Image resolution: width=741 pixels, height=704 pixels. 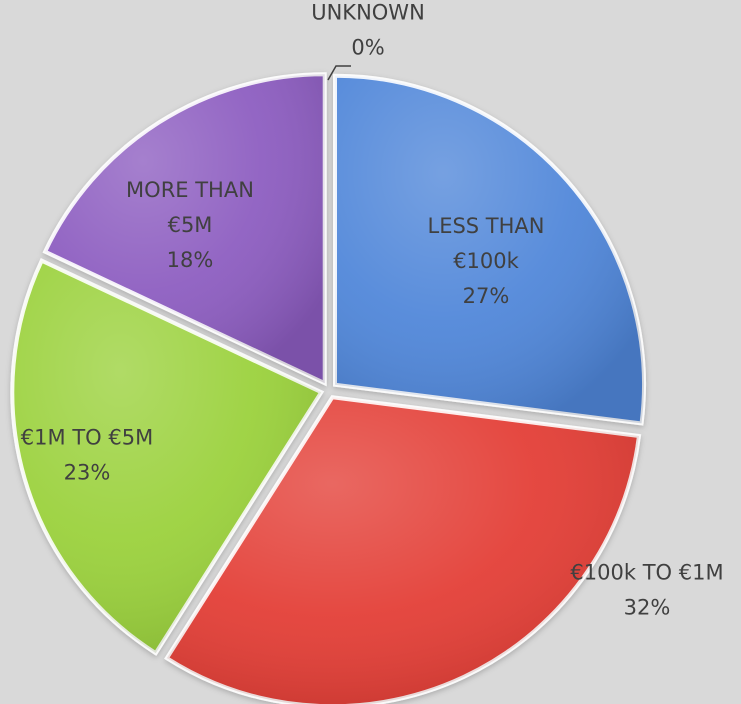 What do you see at coordinates (368, 13) in the screenshot?
I see `pie-label-line-unknown-1: UNKNOWN` at bounding box center [368, 13].